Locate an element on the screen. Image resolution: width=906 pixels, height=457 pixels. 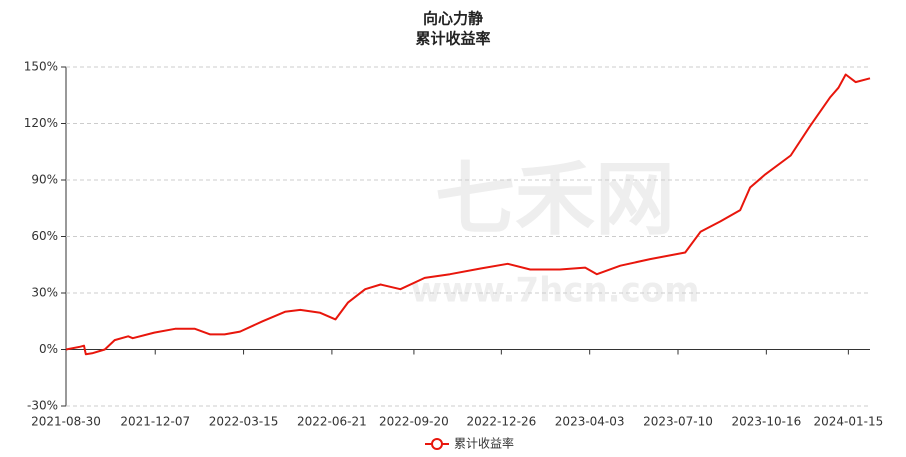
y-tick-label: 120% is located at coordinates (41, 123).